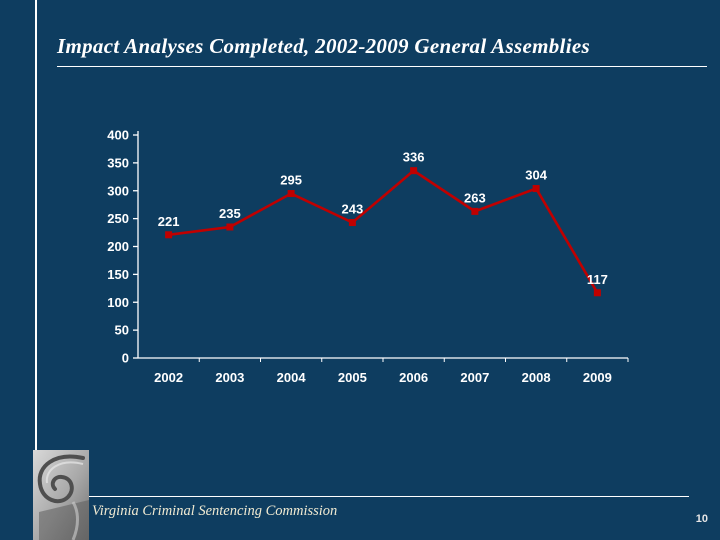 This screenshot has width=720, height=540. I want to click on svg-text: 100, so click(118, 302).